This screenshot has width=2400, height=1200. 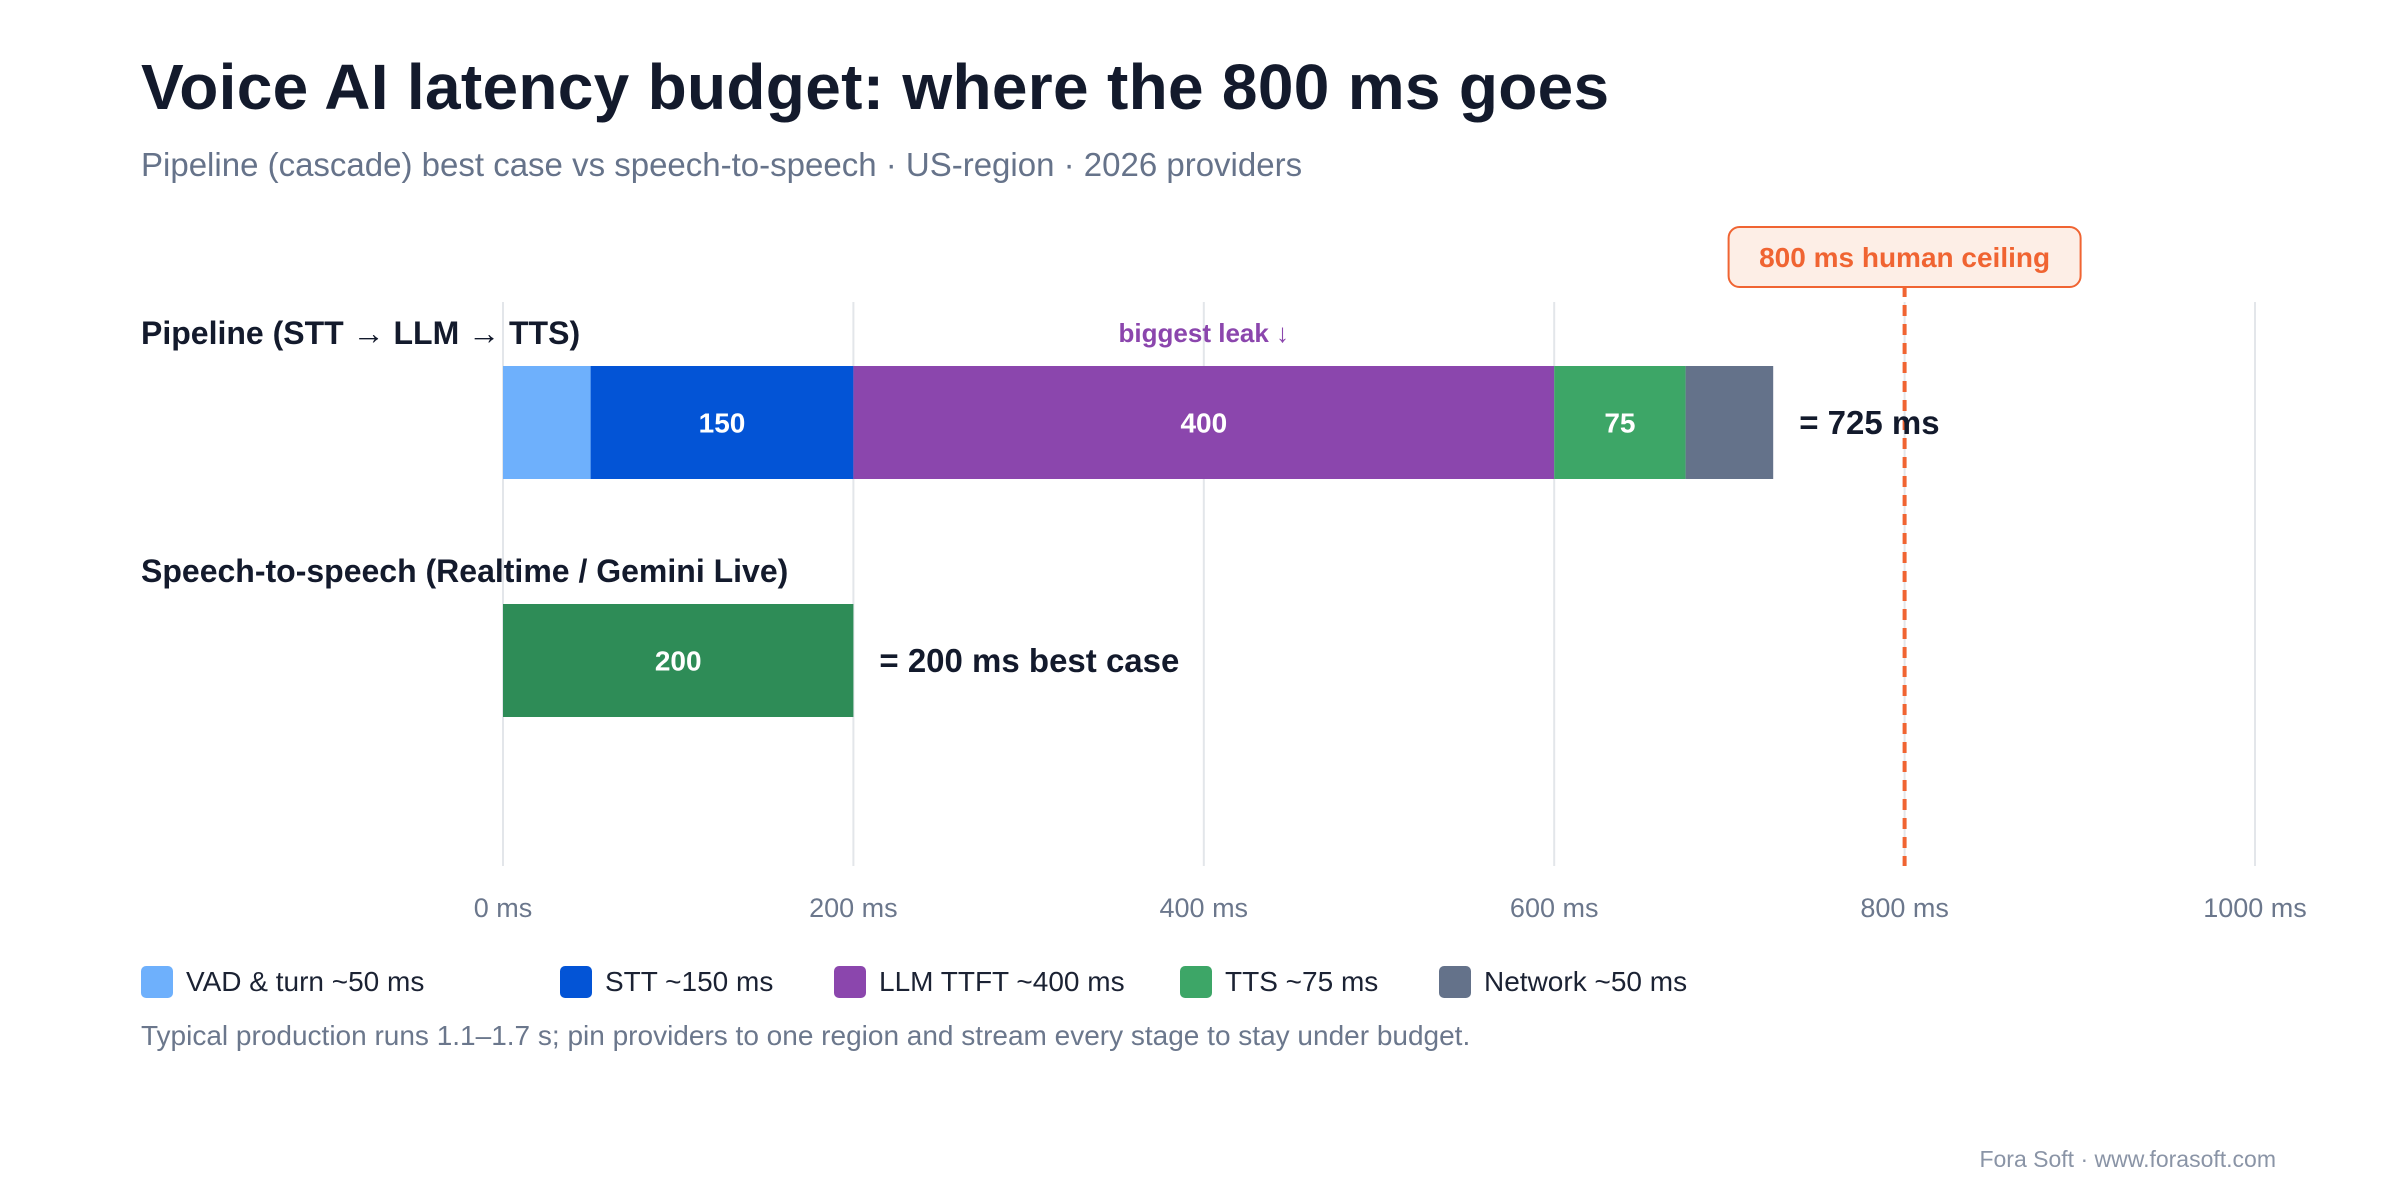 I want to click on x-tick-label: 1000 ms, so click(x=2255, y=908).